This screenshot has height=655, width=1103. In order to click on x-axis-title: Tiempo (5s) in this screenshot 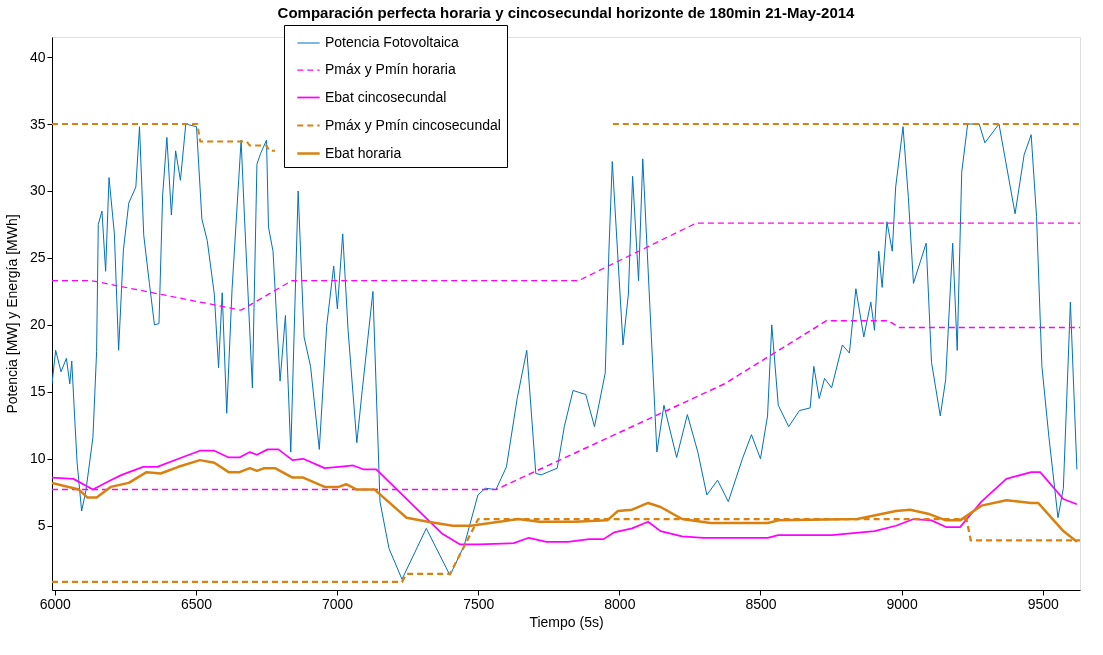, I will do `click(566, 621)`.